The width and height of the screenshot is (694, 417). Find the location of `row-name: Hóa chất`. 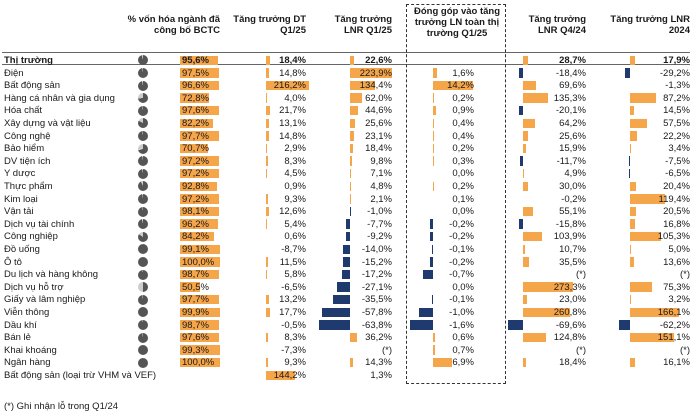

row-name: Hóa chất is located at coordinates (23, 111).